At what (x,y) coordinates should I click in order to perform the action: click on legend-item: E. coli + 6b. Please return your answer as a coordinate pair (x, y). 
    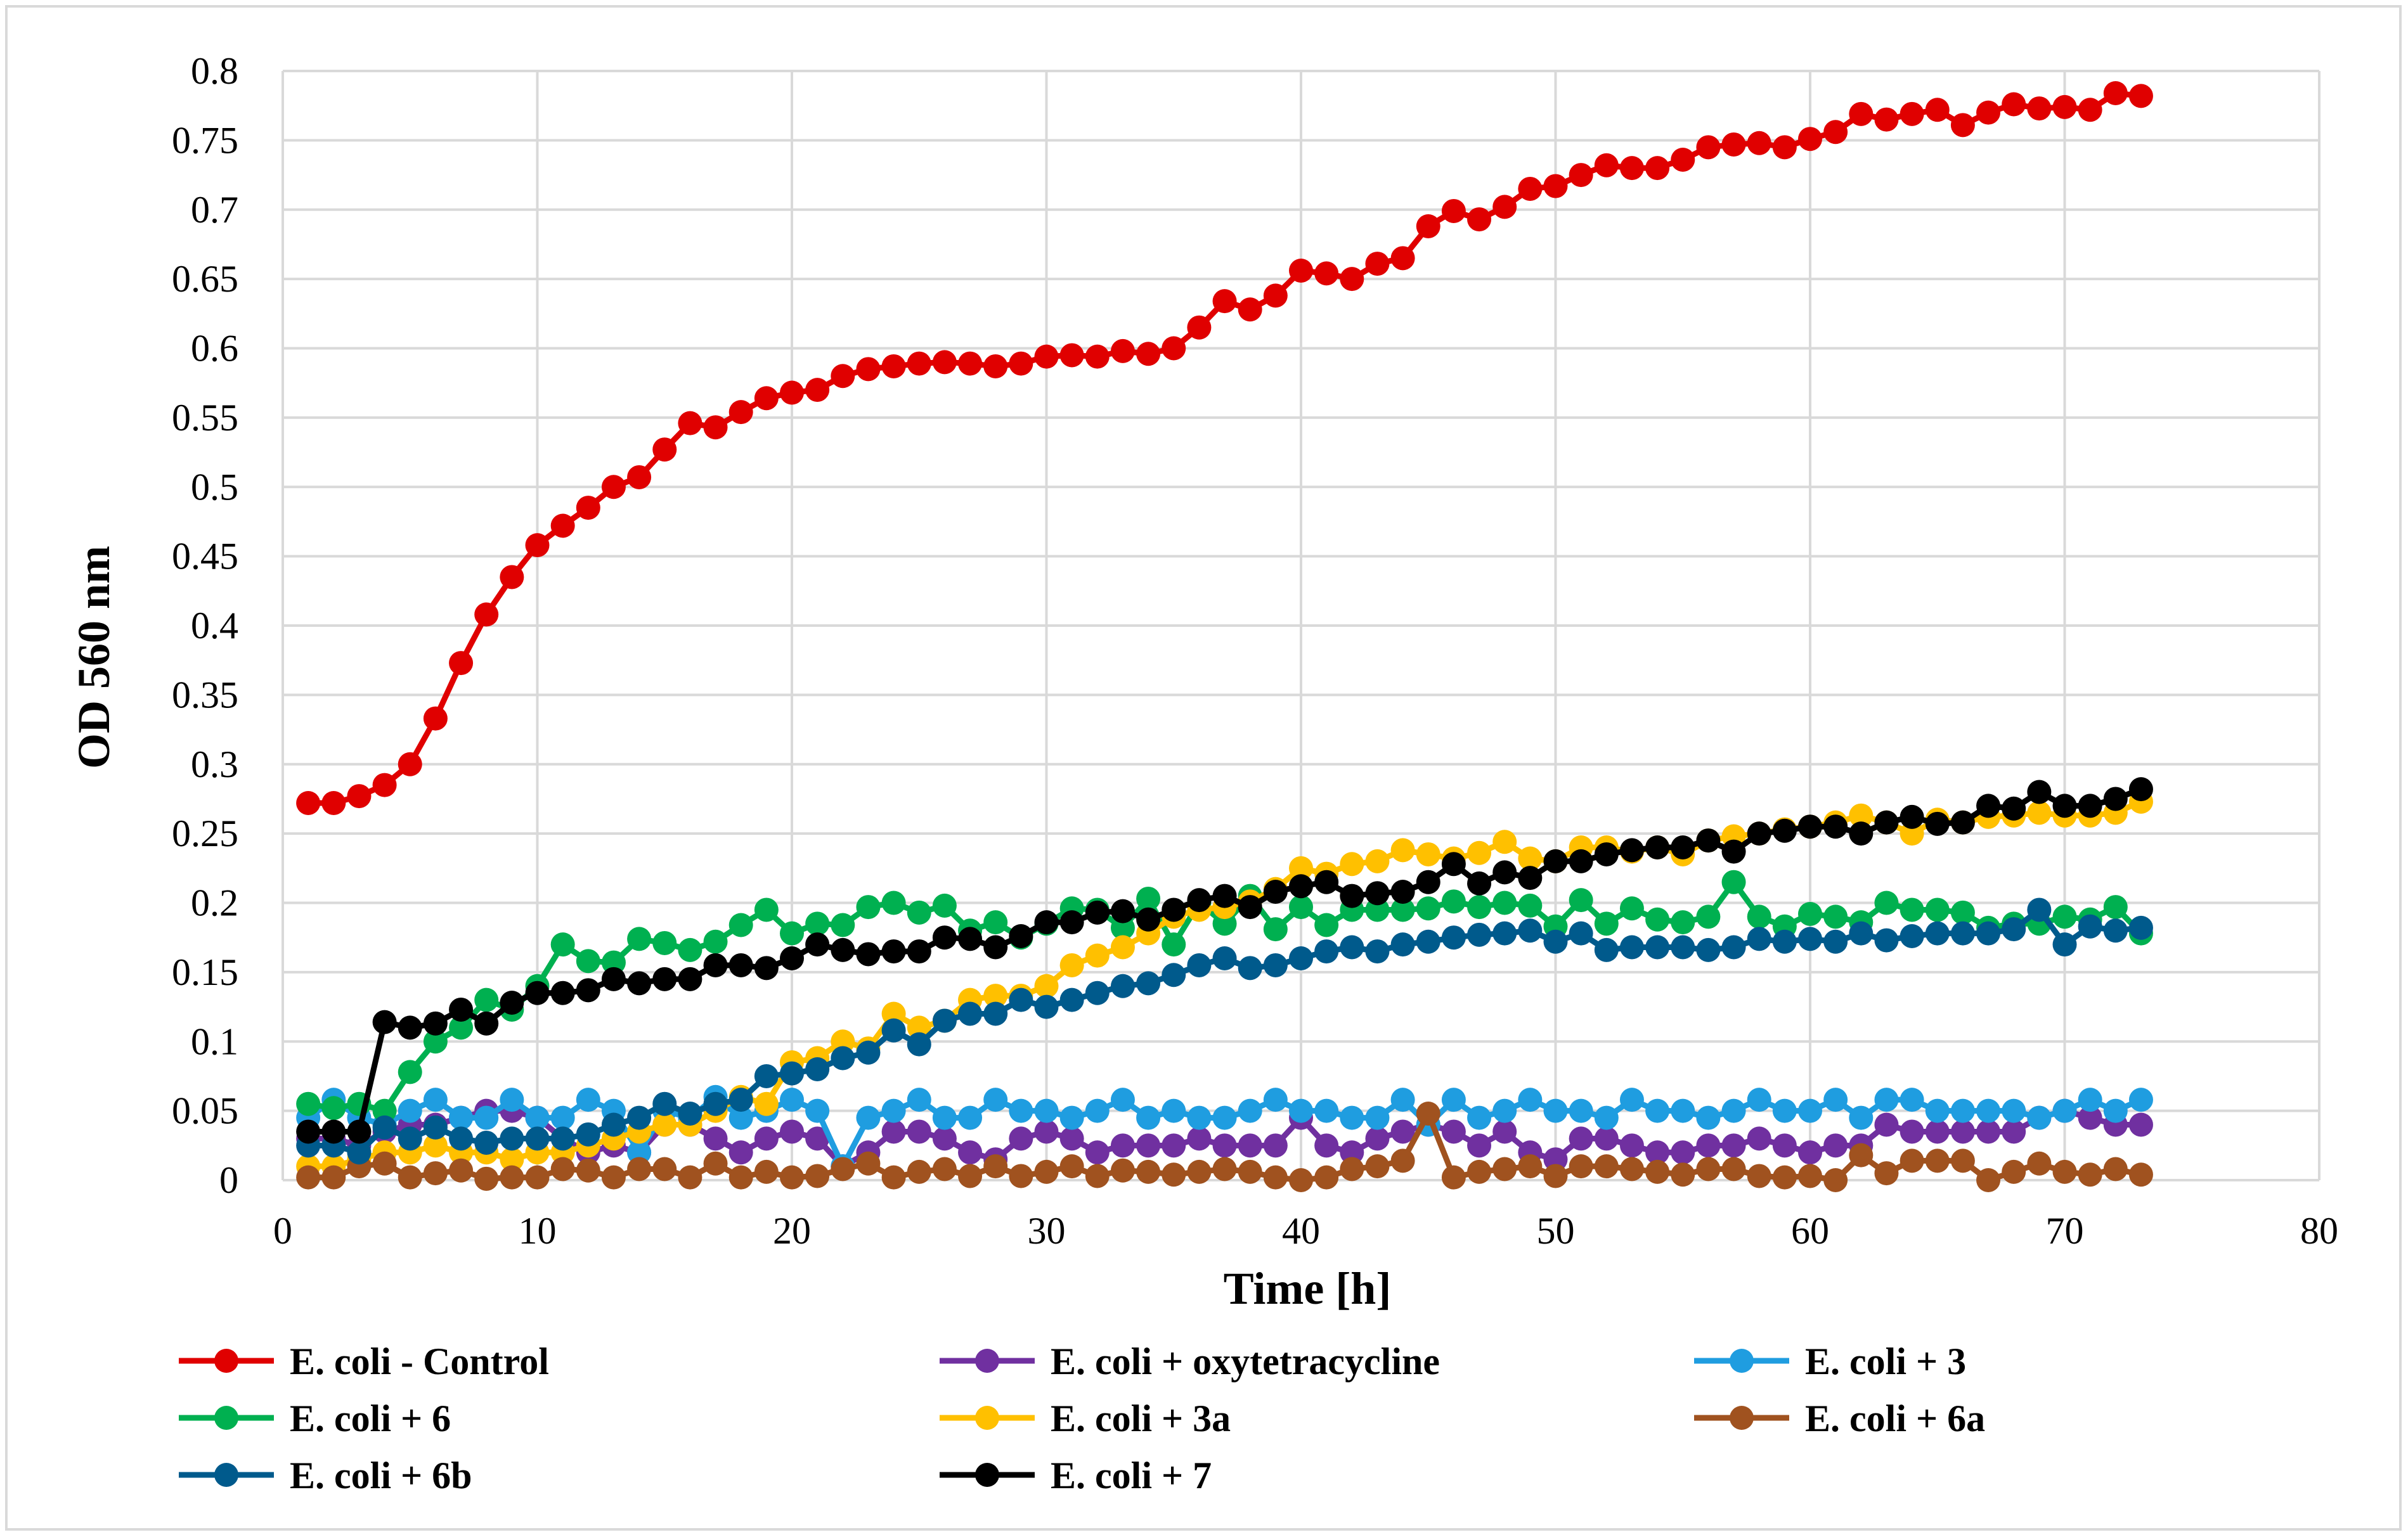
    Looking at the image, I should click on (325, 1476).